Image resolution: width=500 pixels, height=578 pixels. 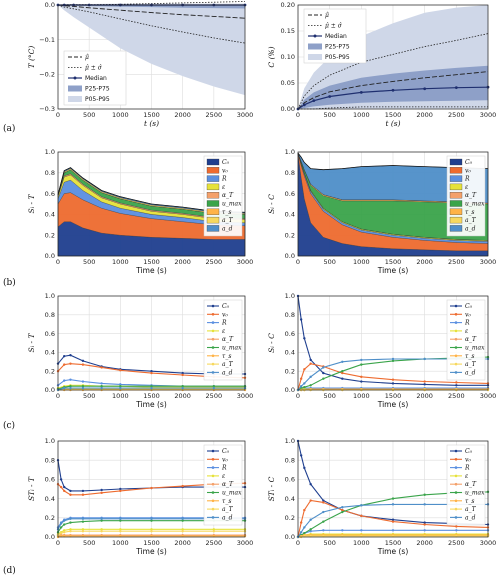 What do you see at coordinates (470, 228) in the screenshot?
I see `legend-label-ad: a_d` at bounding box center [470, 228].